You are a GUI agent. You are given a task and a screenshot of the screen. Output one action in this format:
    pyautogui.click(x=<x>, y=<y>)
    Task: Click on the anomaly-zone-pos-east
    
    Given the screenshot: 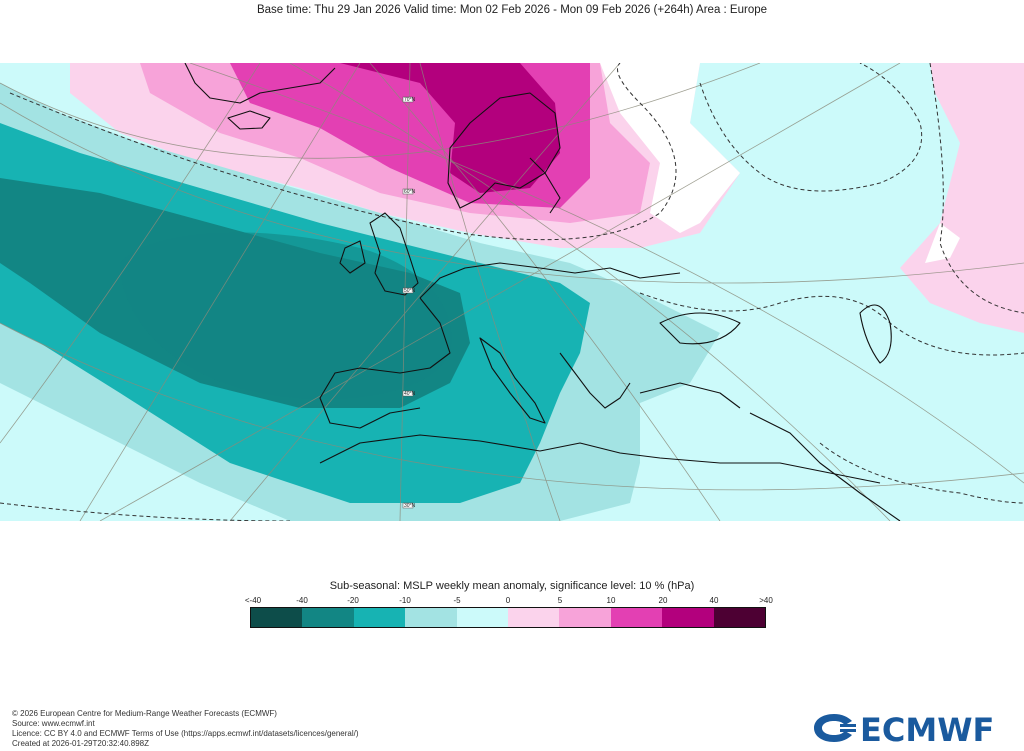 What is the action you would take?
    pyautogui.click(x=962, y=198)
    